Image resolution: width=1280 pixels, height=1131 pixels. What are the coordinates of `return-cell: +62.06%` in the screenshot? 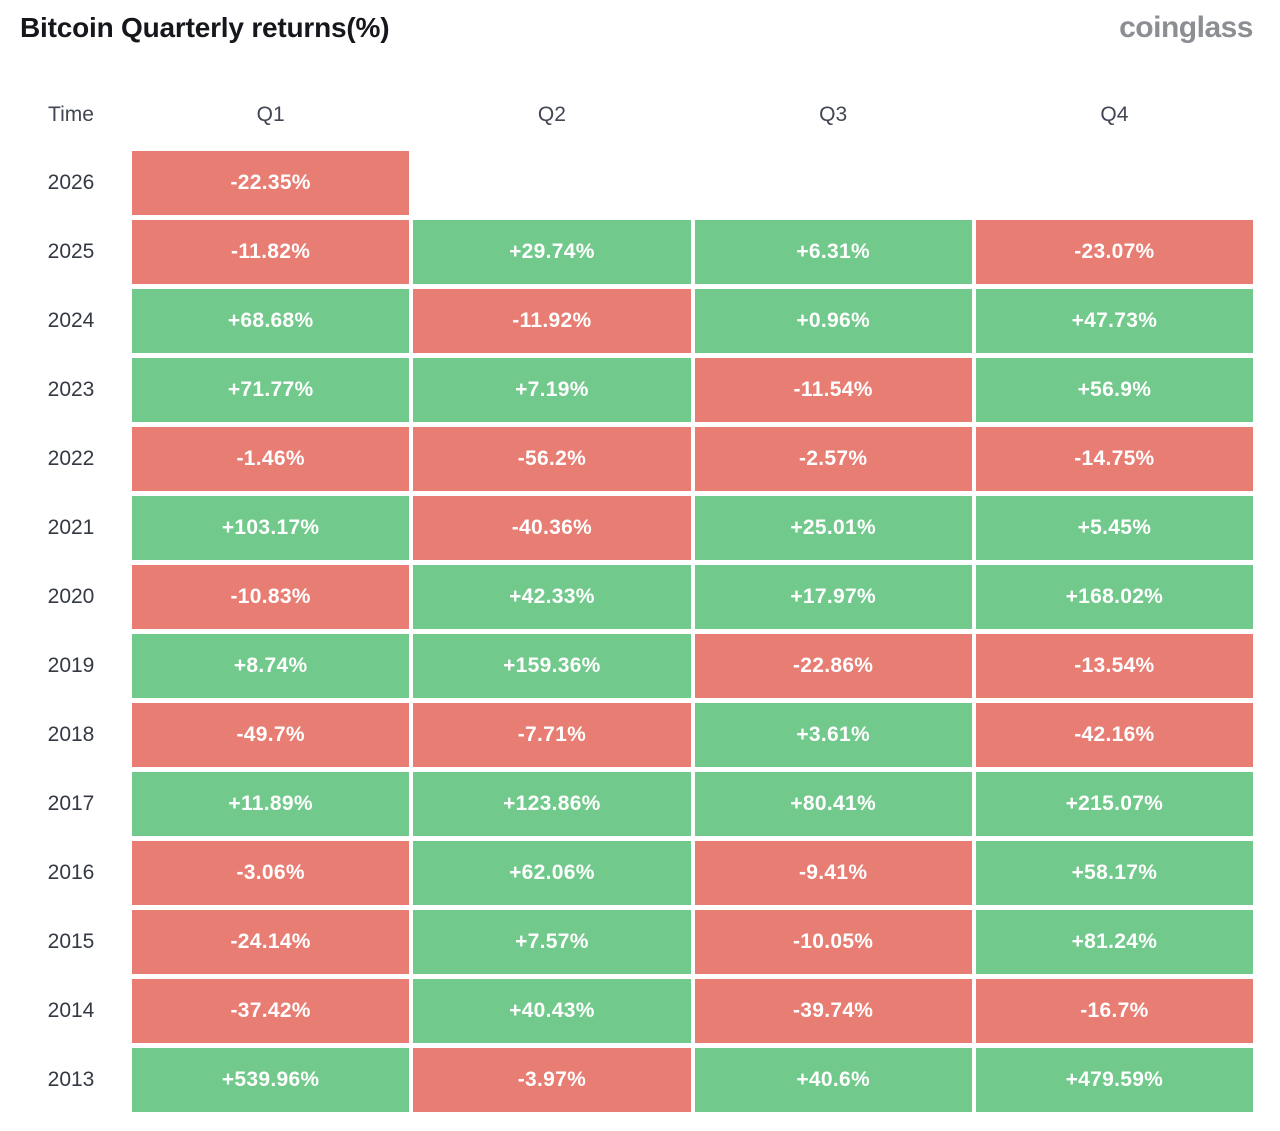 It's located at (552, 873).